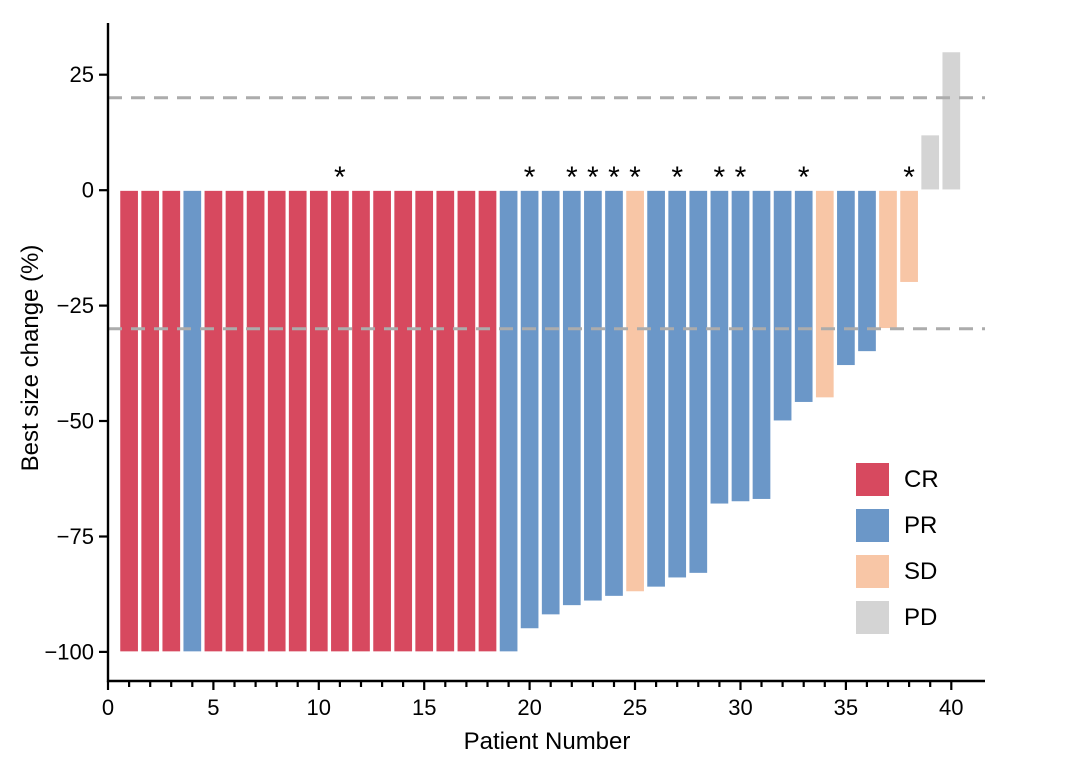  What do you see at coordinates (424, 421) in the screenshot?
I see `bar-patient-15-cr` at bounding box center [424, 421].